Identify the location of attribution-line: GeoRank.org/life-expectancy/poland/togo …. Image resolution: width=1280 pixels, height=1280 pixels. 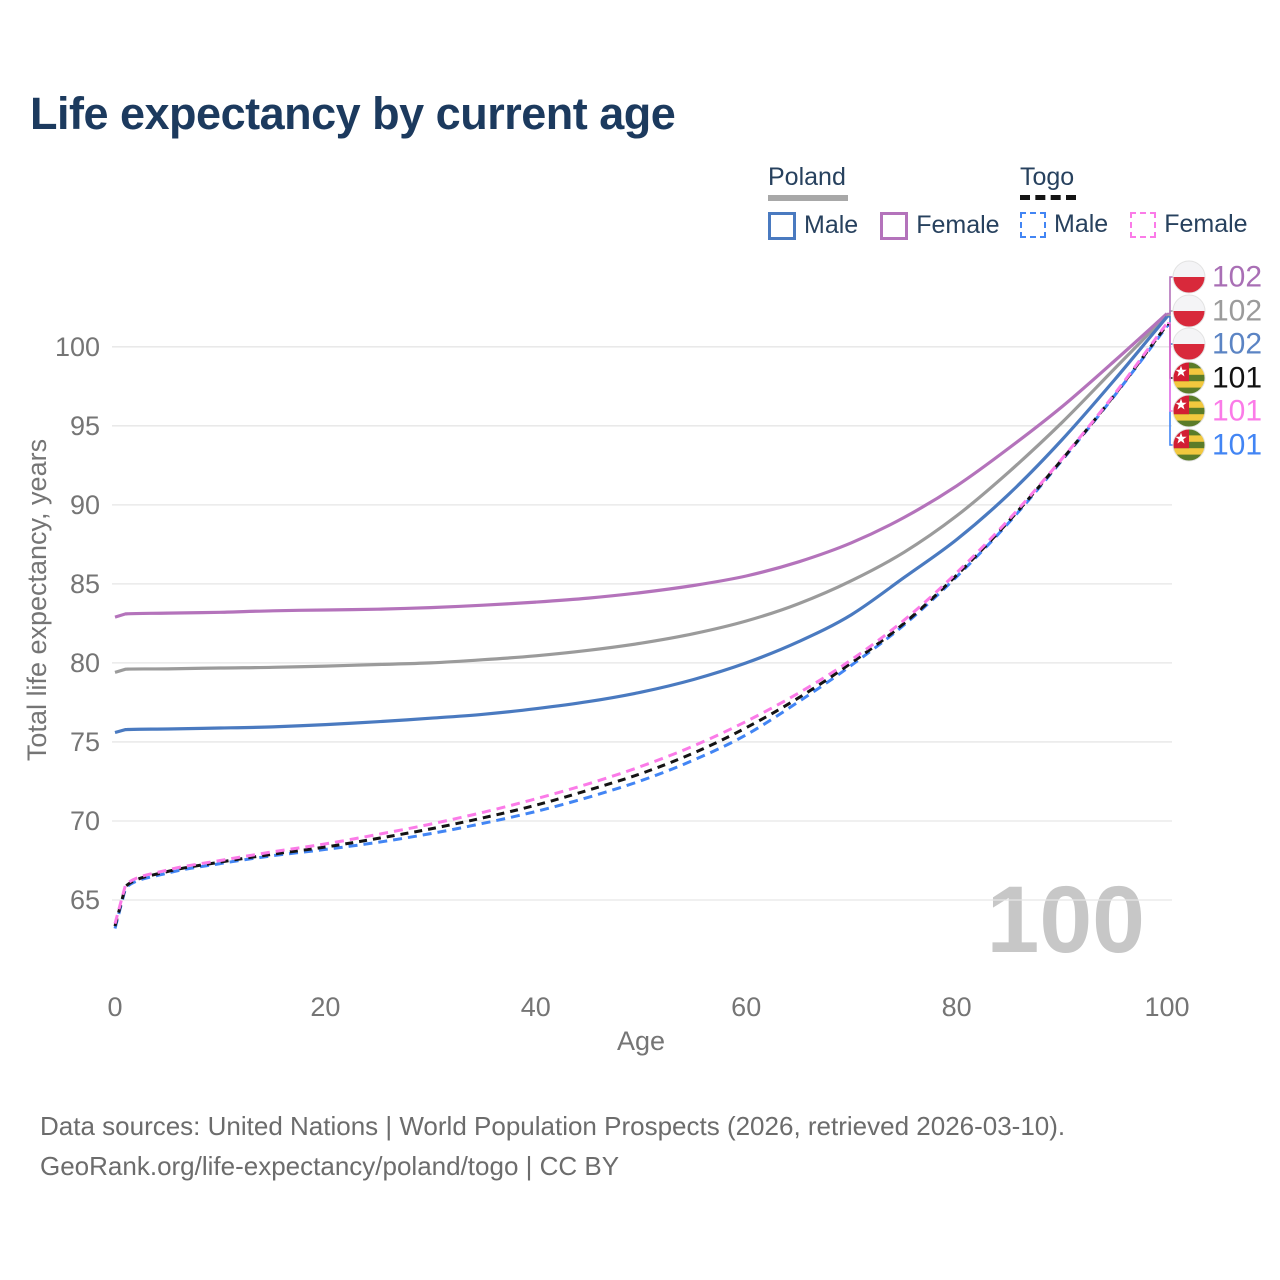
(330, 1166).